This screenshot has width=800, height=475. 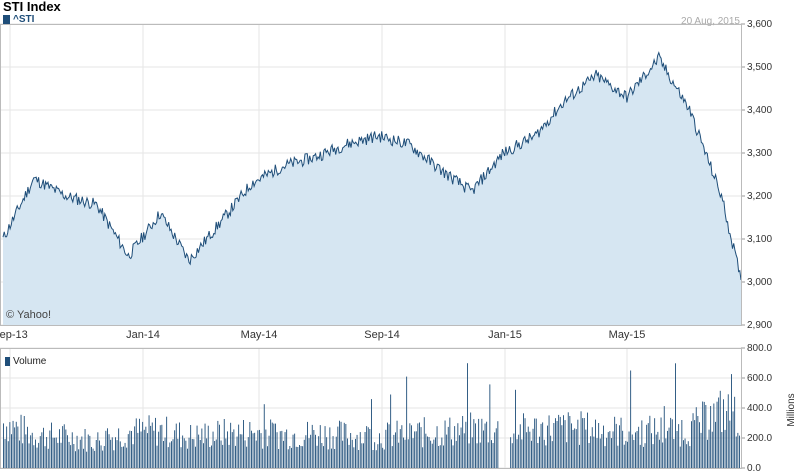 What do you see at coordinates (759, 378) in the screenshot?
I see `volume-y-tick-label: 600.0` at bounding box center [759, 378].